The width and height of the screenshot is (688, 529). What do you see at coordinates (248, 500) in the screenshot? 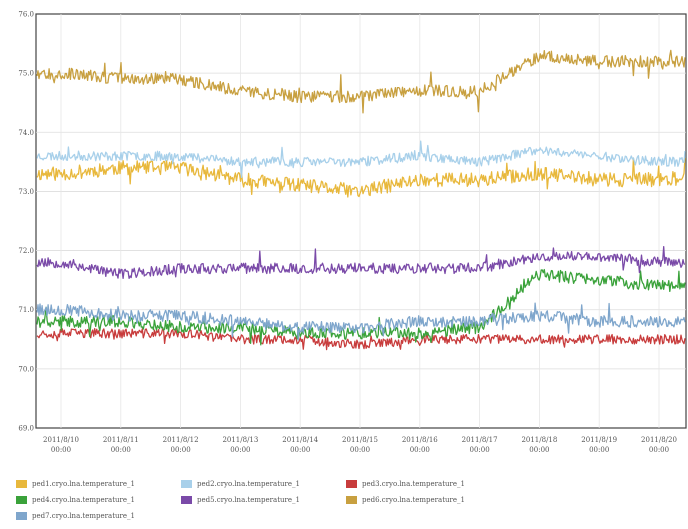
I see `legend-label-ped5: ped5.cryo.lna.temperature_1` at bounding box center [248, 500].